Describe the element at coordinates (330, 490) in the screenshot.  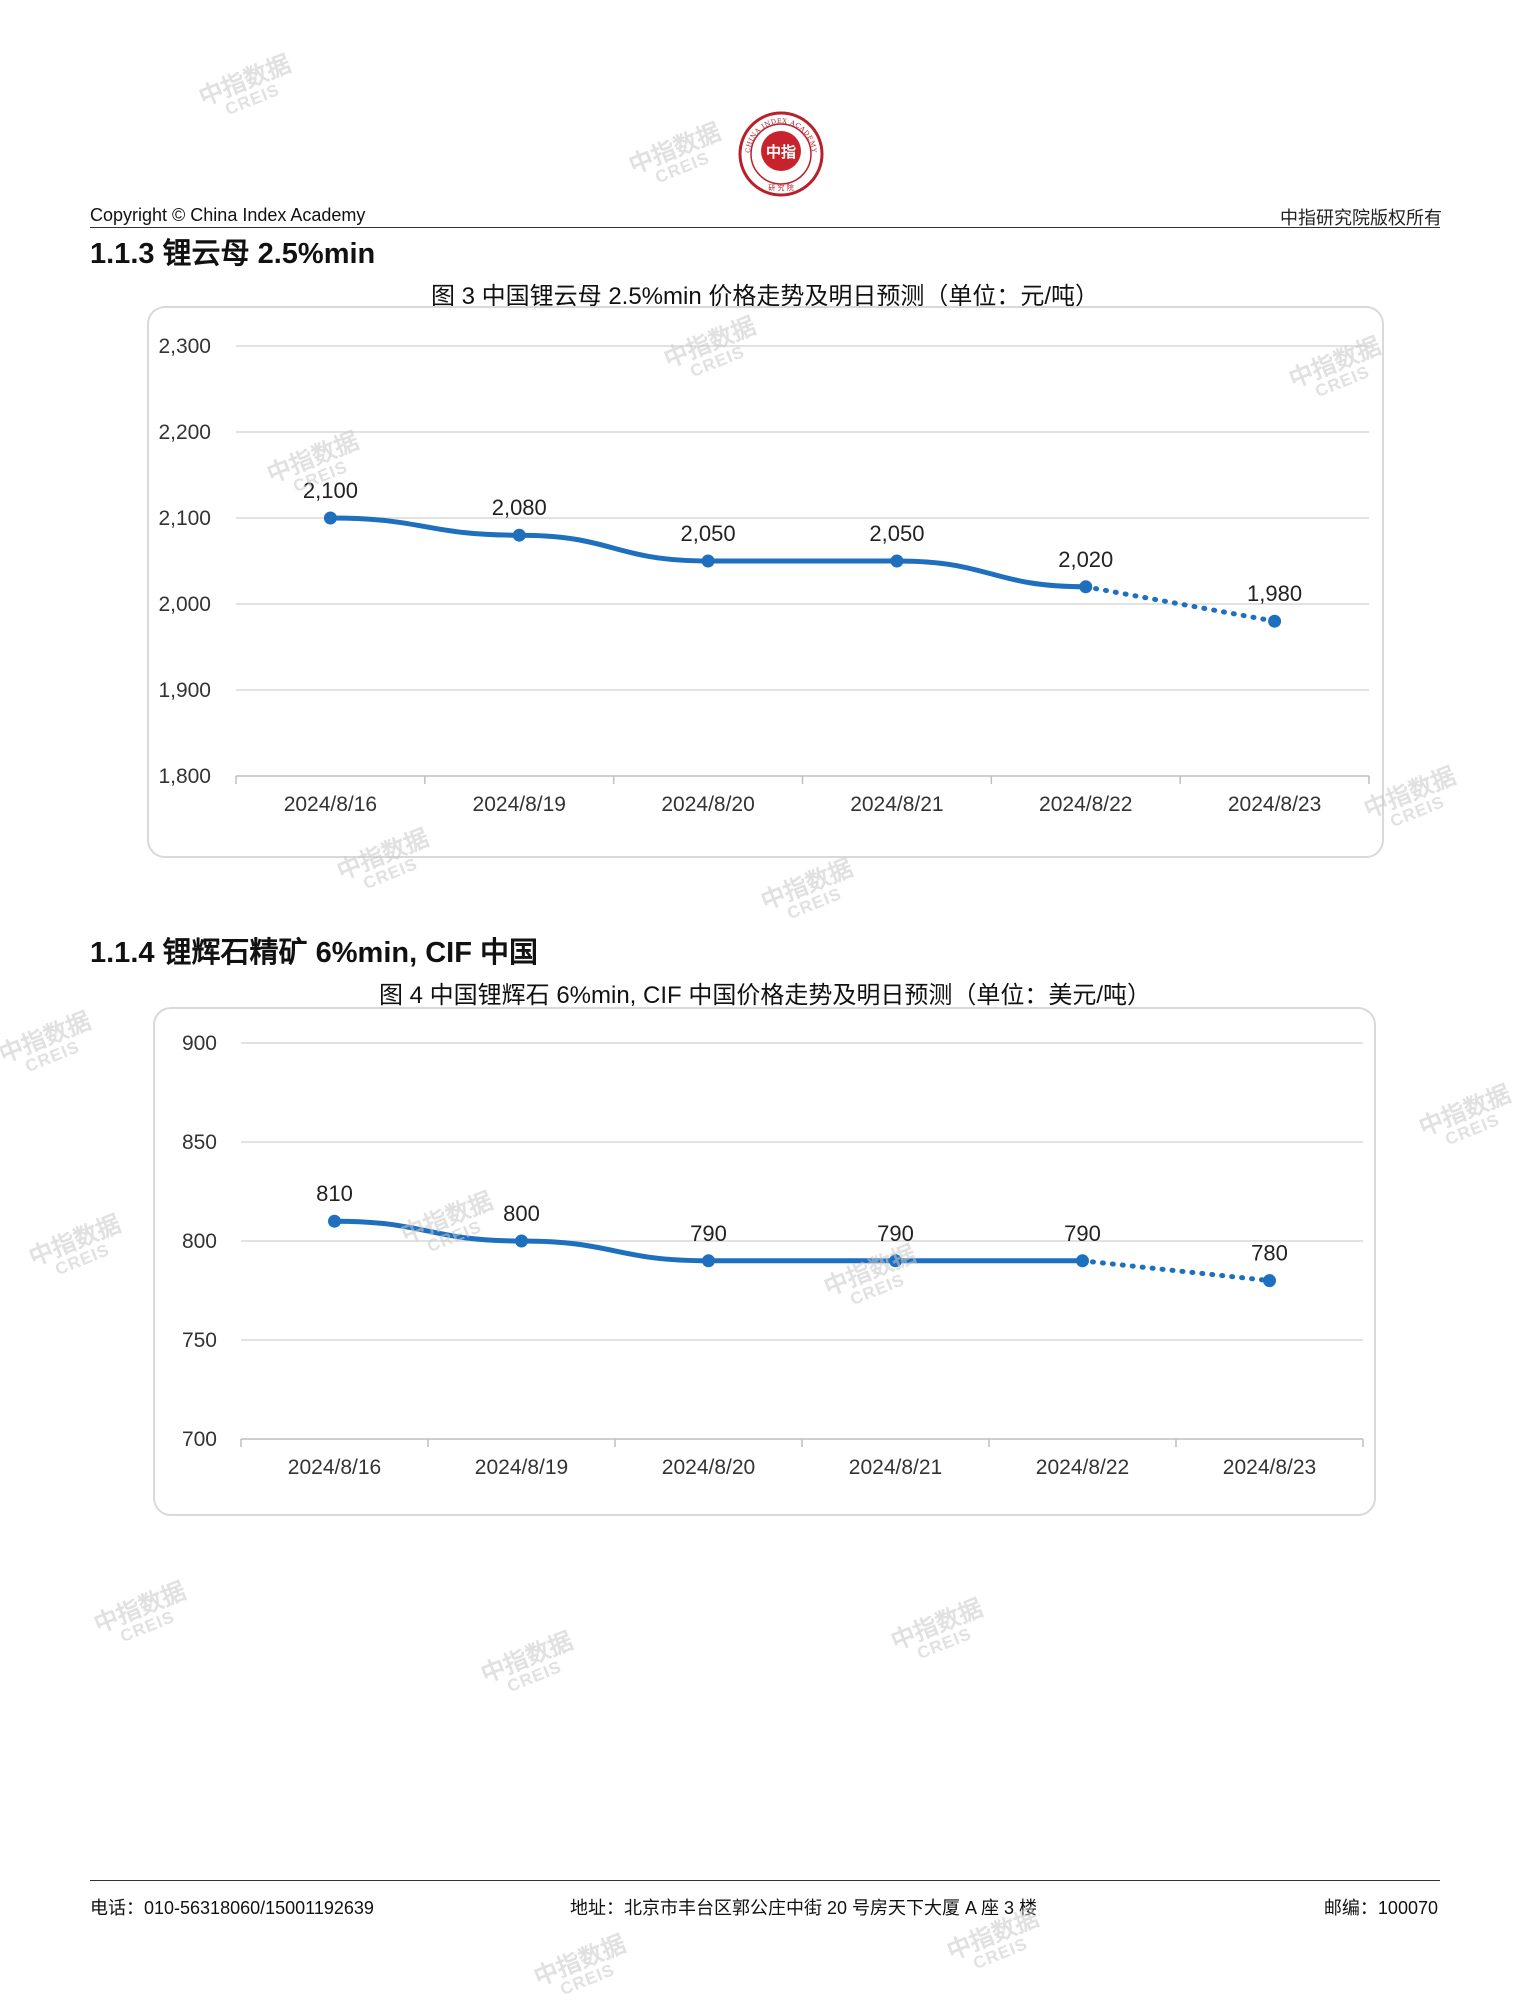
I see `data-label: 2,100` at that location.